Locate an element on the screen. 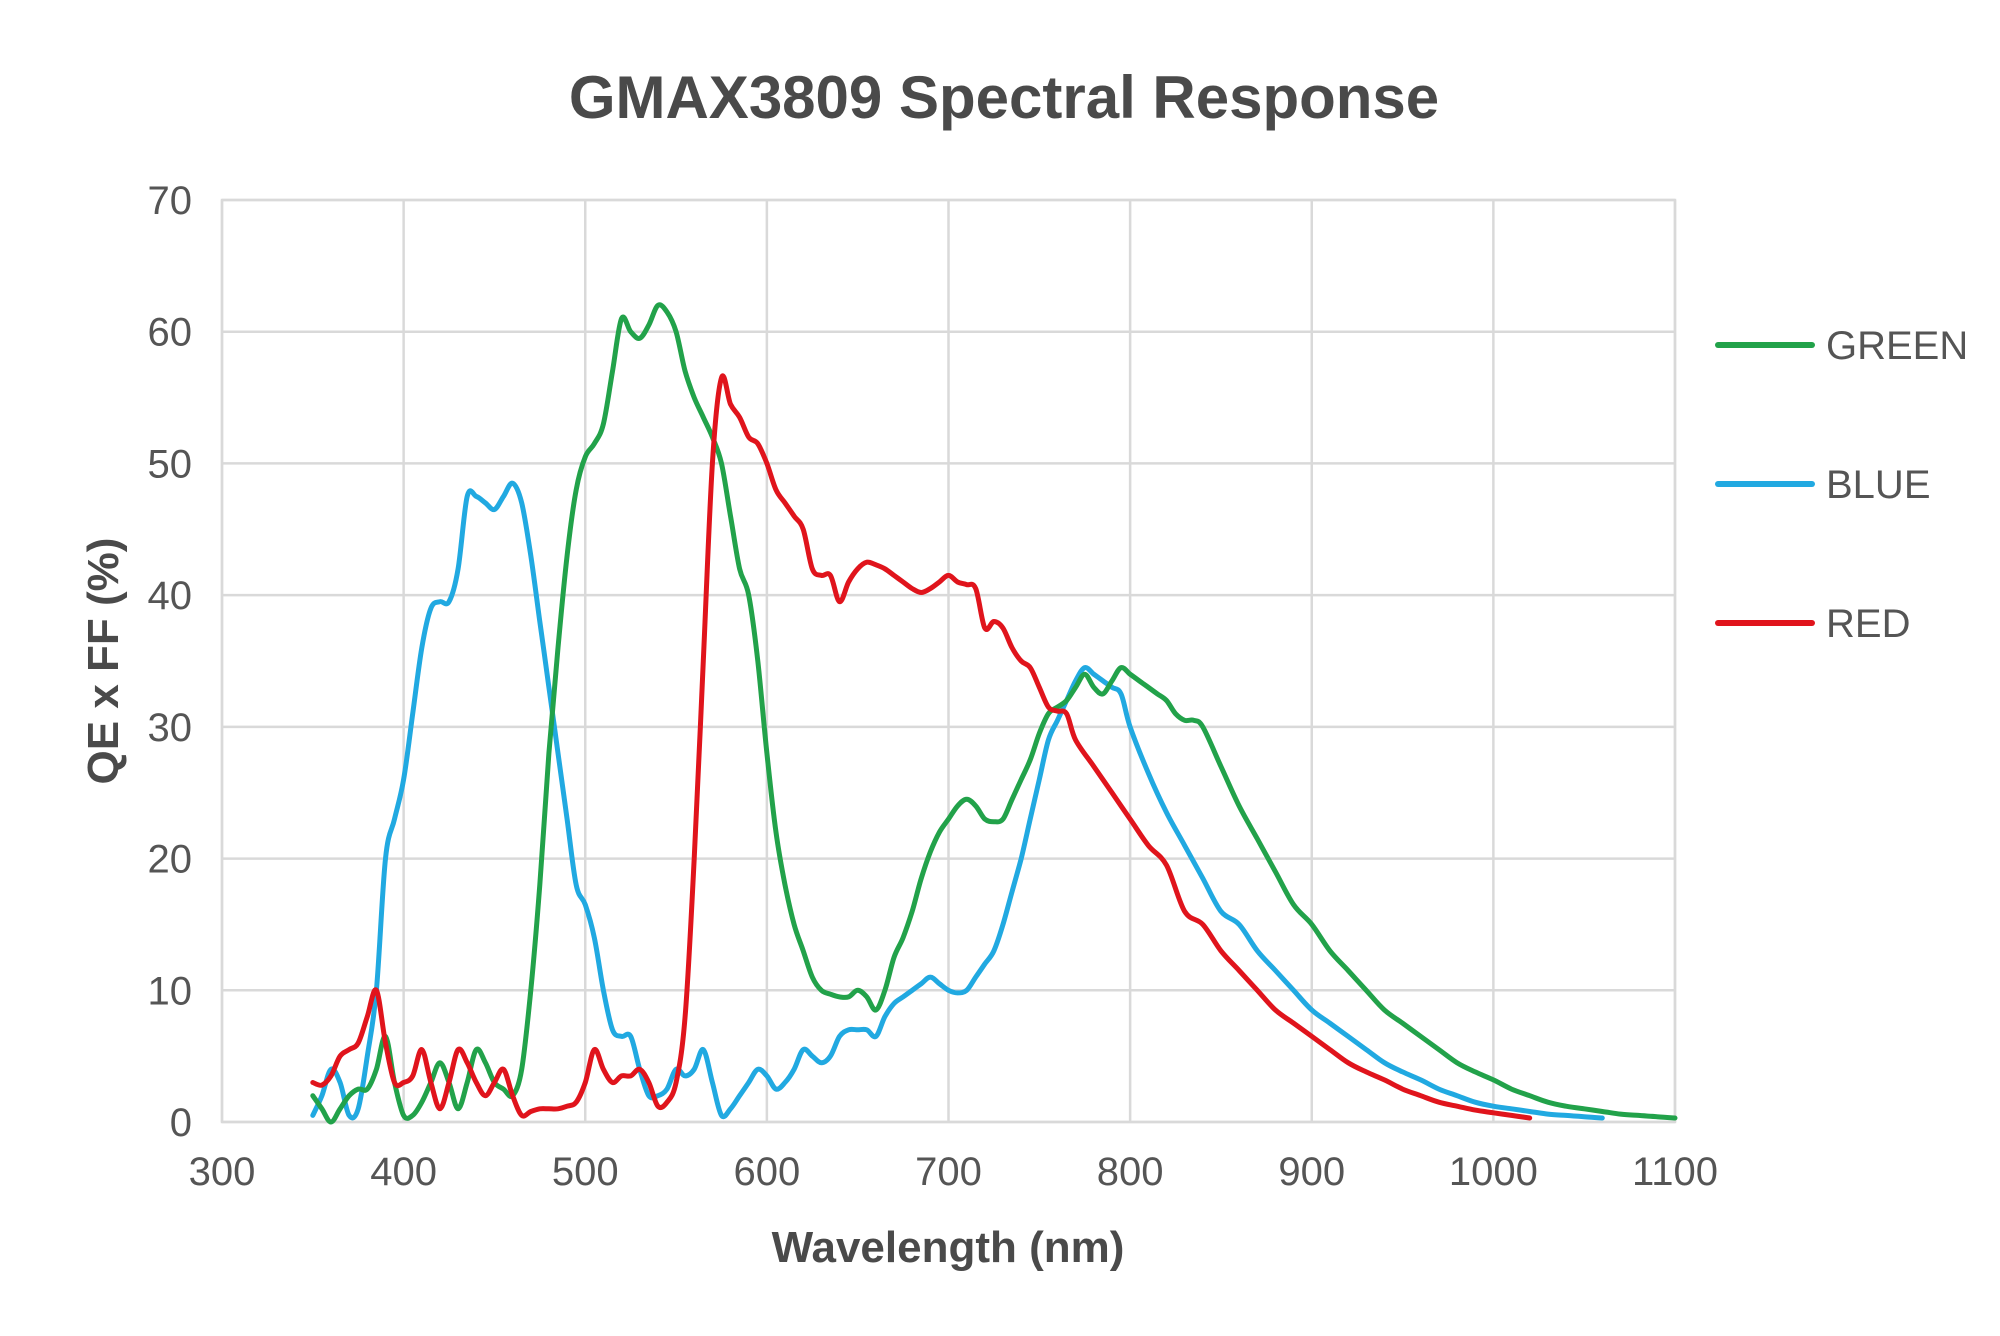  x-axis-label: Wavelength (nm) is located at coordinates (948, 1247).